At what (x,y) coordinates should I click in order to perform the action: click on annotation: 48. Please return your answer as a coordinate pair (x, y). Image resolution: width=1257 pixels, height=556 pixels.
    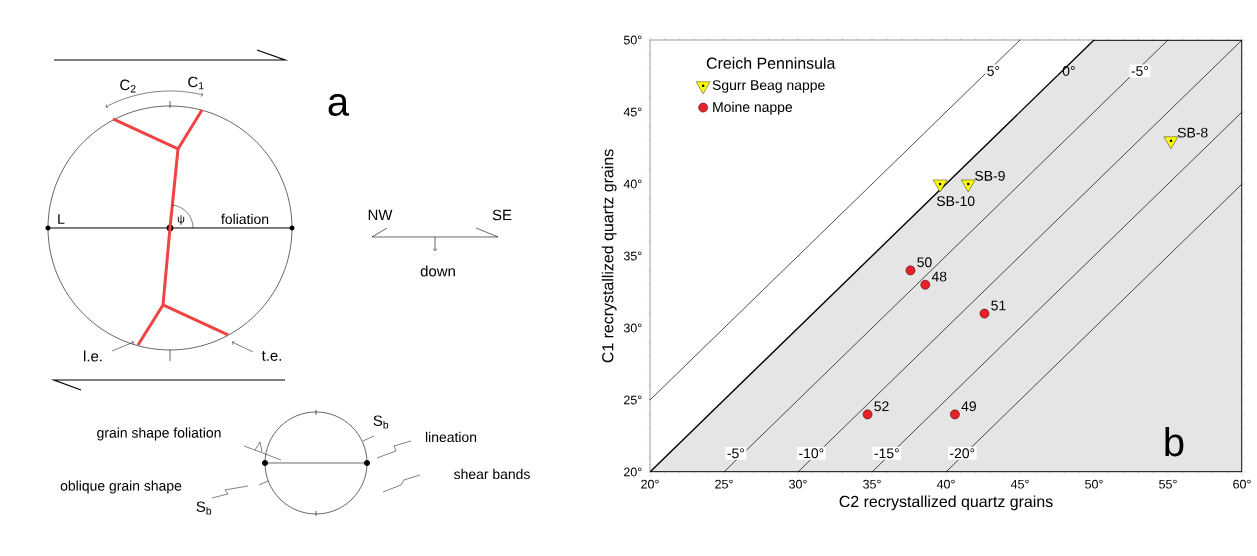
    Looking at the image, I should click on (939, 276).